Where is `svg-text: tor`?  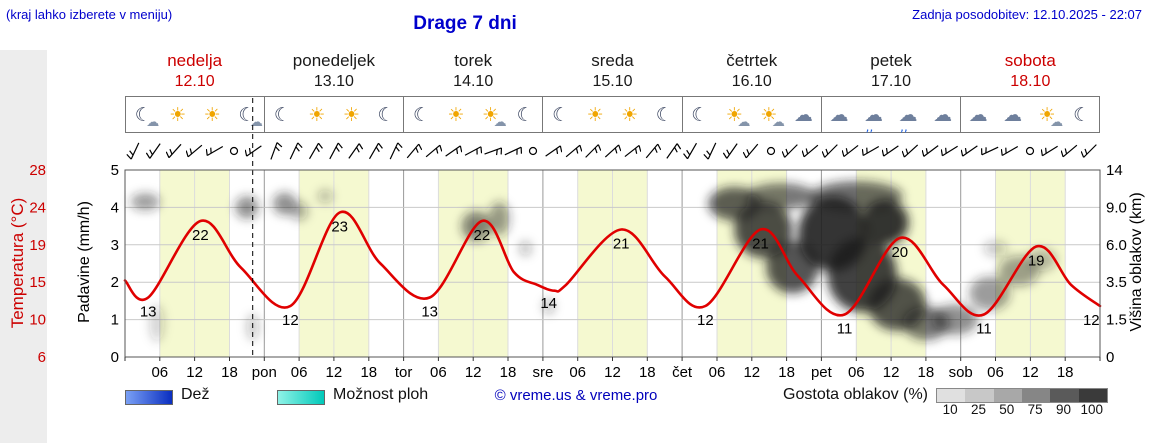 svg-text: tor is located at coordinates (404, 372).